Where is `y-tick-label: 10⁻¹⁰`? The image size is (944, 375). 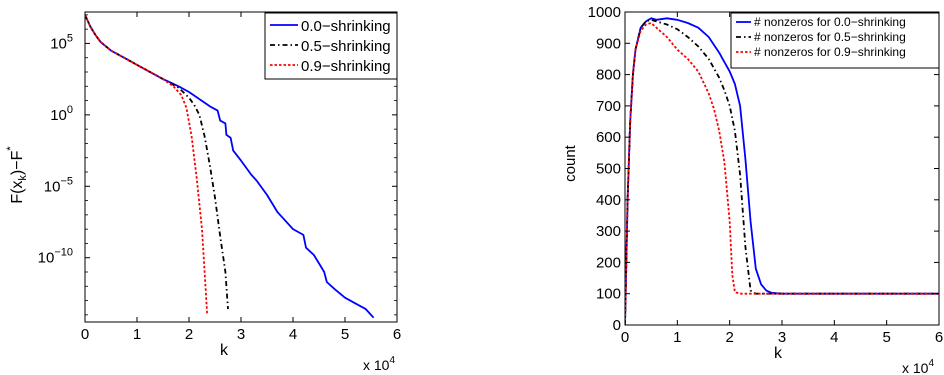 y-tick-label: 10⁻¹⁰ is located at coordinates (55, 257).